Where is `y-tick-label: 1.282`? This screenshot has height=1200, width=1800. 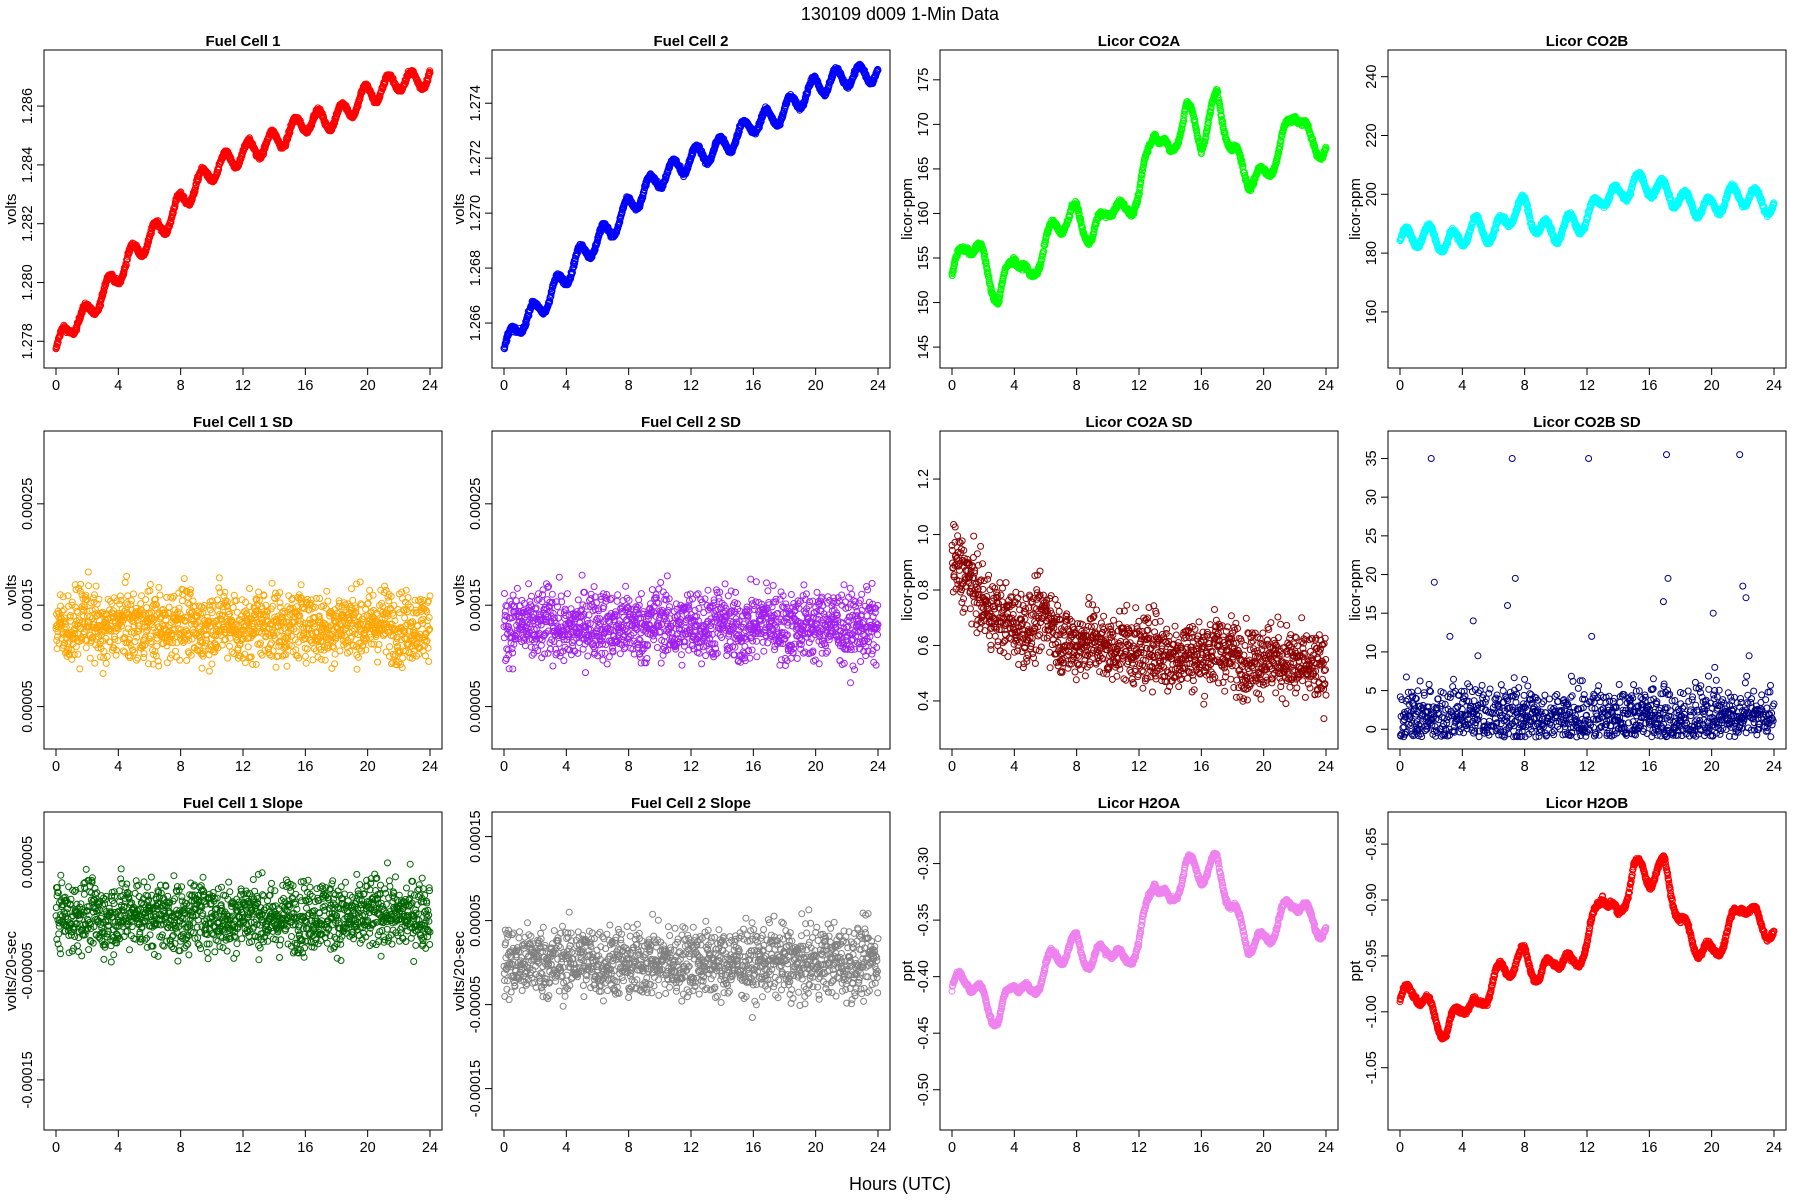
y-tick-label: 1.282 is located at coordinates (28, 224).